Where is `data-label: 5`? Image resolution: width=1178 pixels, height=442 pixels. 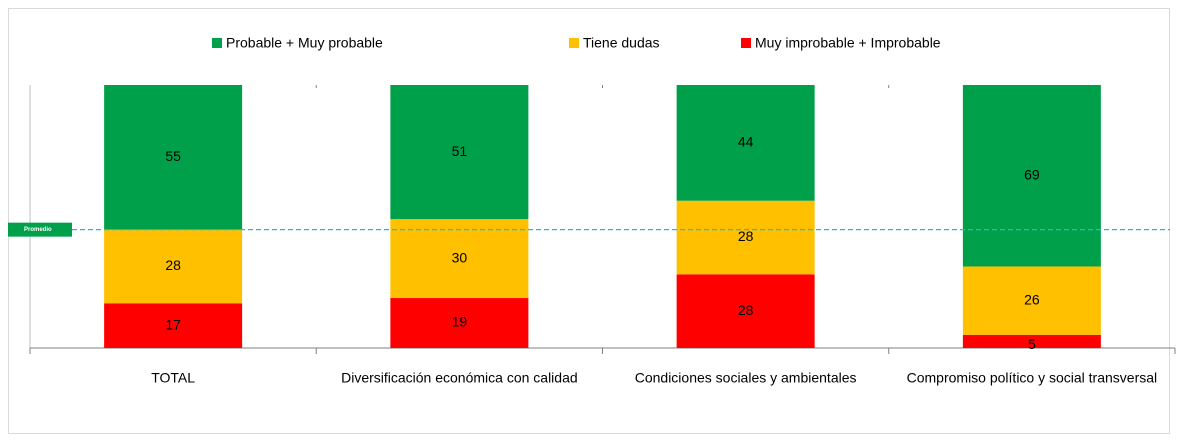
data-label: 5 is located at coordinates (1032, 344).